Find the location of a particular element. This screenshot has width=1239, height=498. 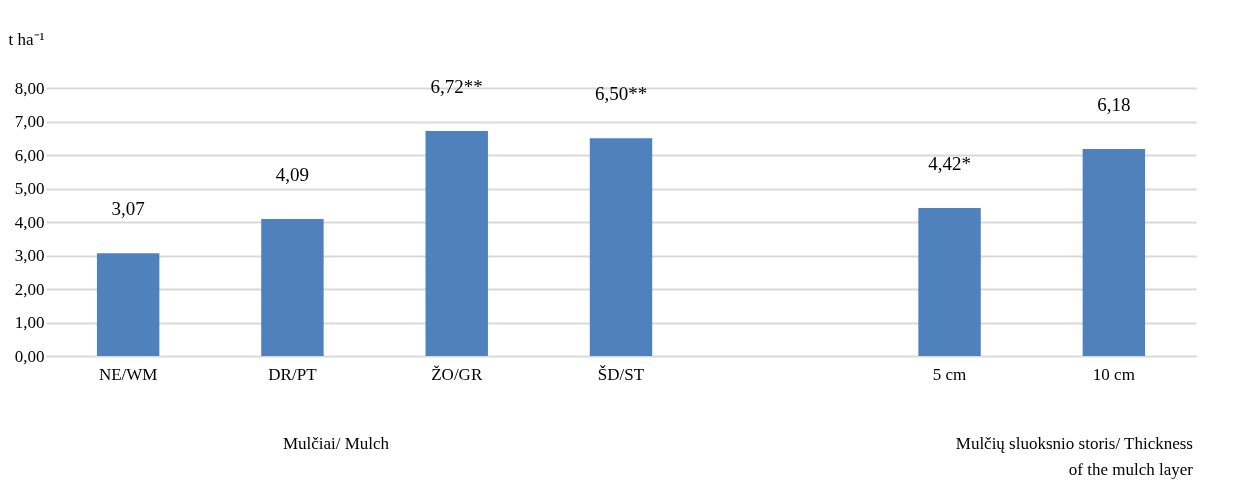

y-tick-label: 3,00 is located at coordinates (29, 255).